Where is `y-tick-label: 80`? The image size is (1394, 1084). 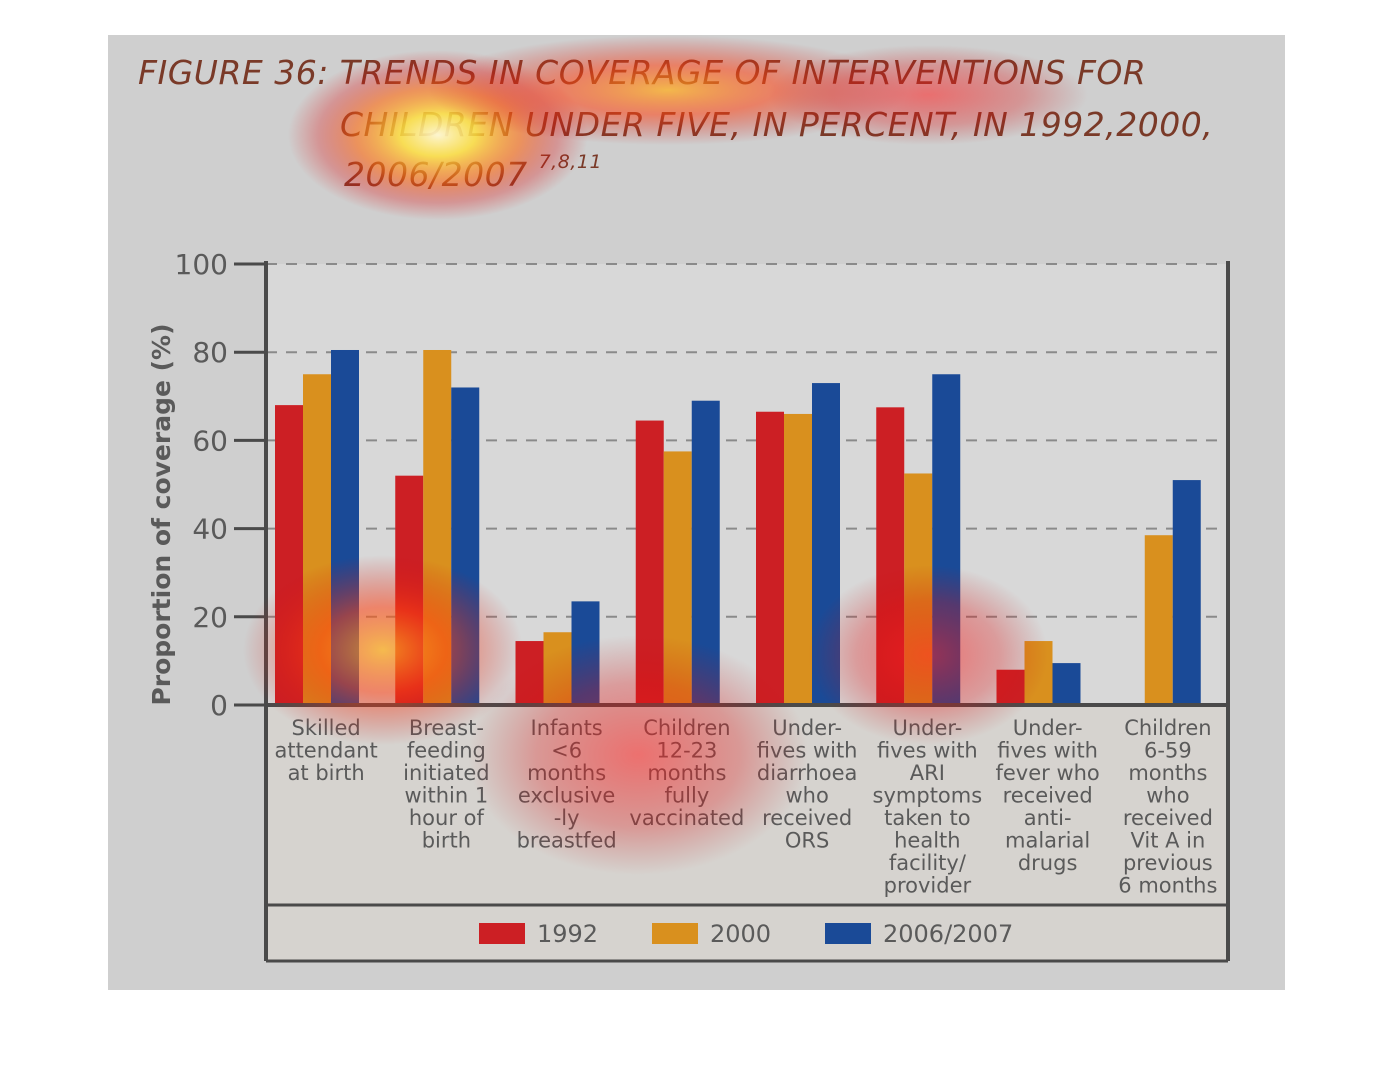 y-tick-label: 80 is located at coordinates (210, 352).